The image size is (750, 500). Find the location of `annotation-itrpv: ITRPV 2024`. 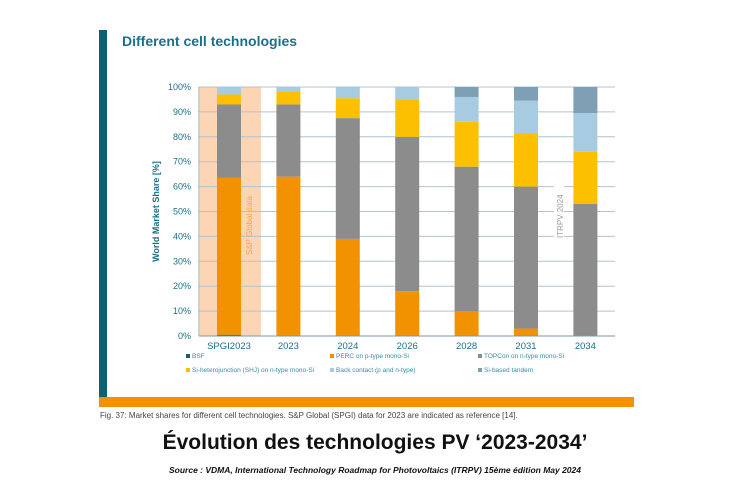

annotation-itrpv: ITRPV 2024 is located at coordinates (560, 216).